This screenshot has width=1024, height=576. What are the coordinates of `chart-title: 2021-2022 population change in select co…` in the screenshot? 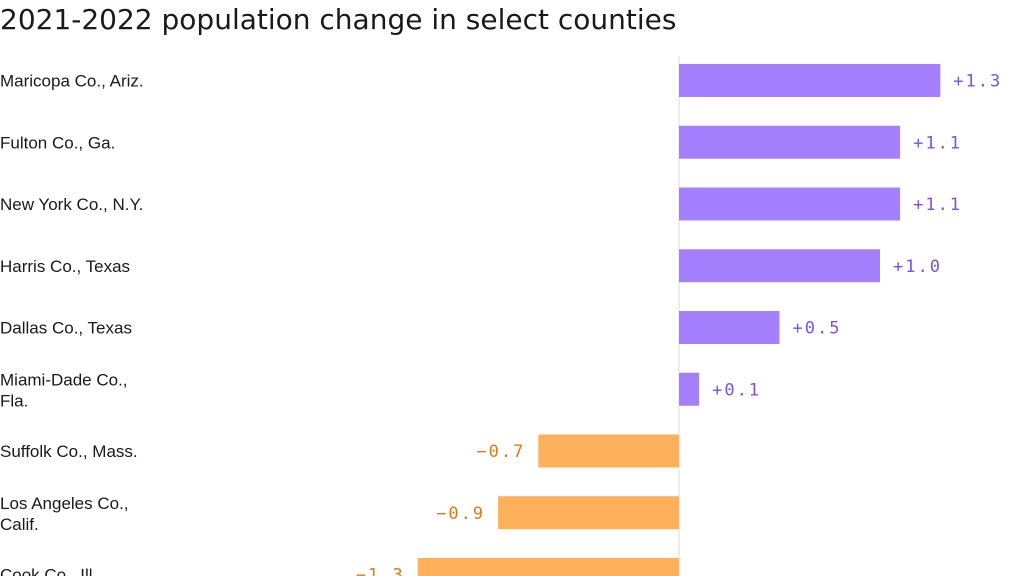 It's located at (338, 19).